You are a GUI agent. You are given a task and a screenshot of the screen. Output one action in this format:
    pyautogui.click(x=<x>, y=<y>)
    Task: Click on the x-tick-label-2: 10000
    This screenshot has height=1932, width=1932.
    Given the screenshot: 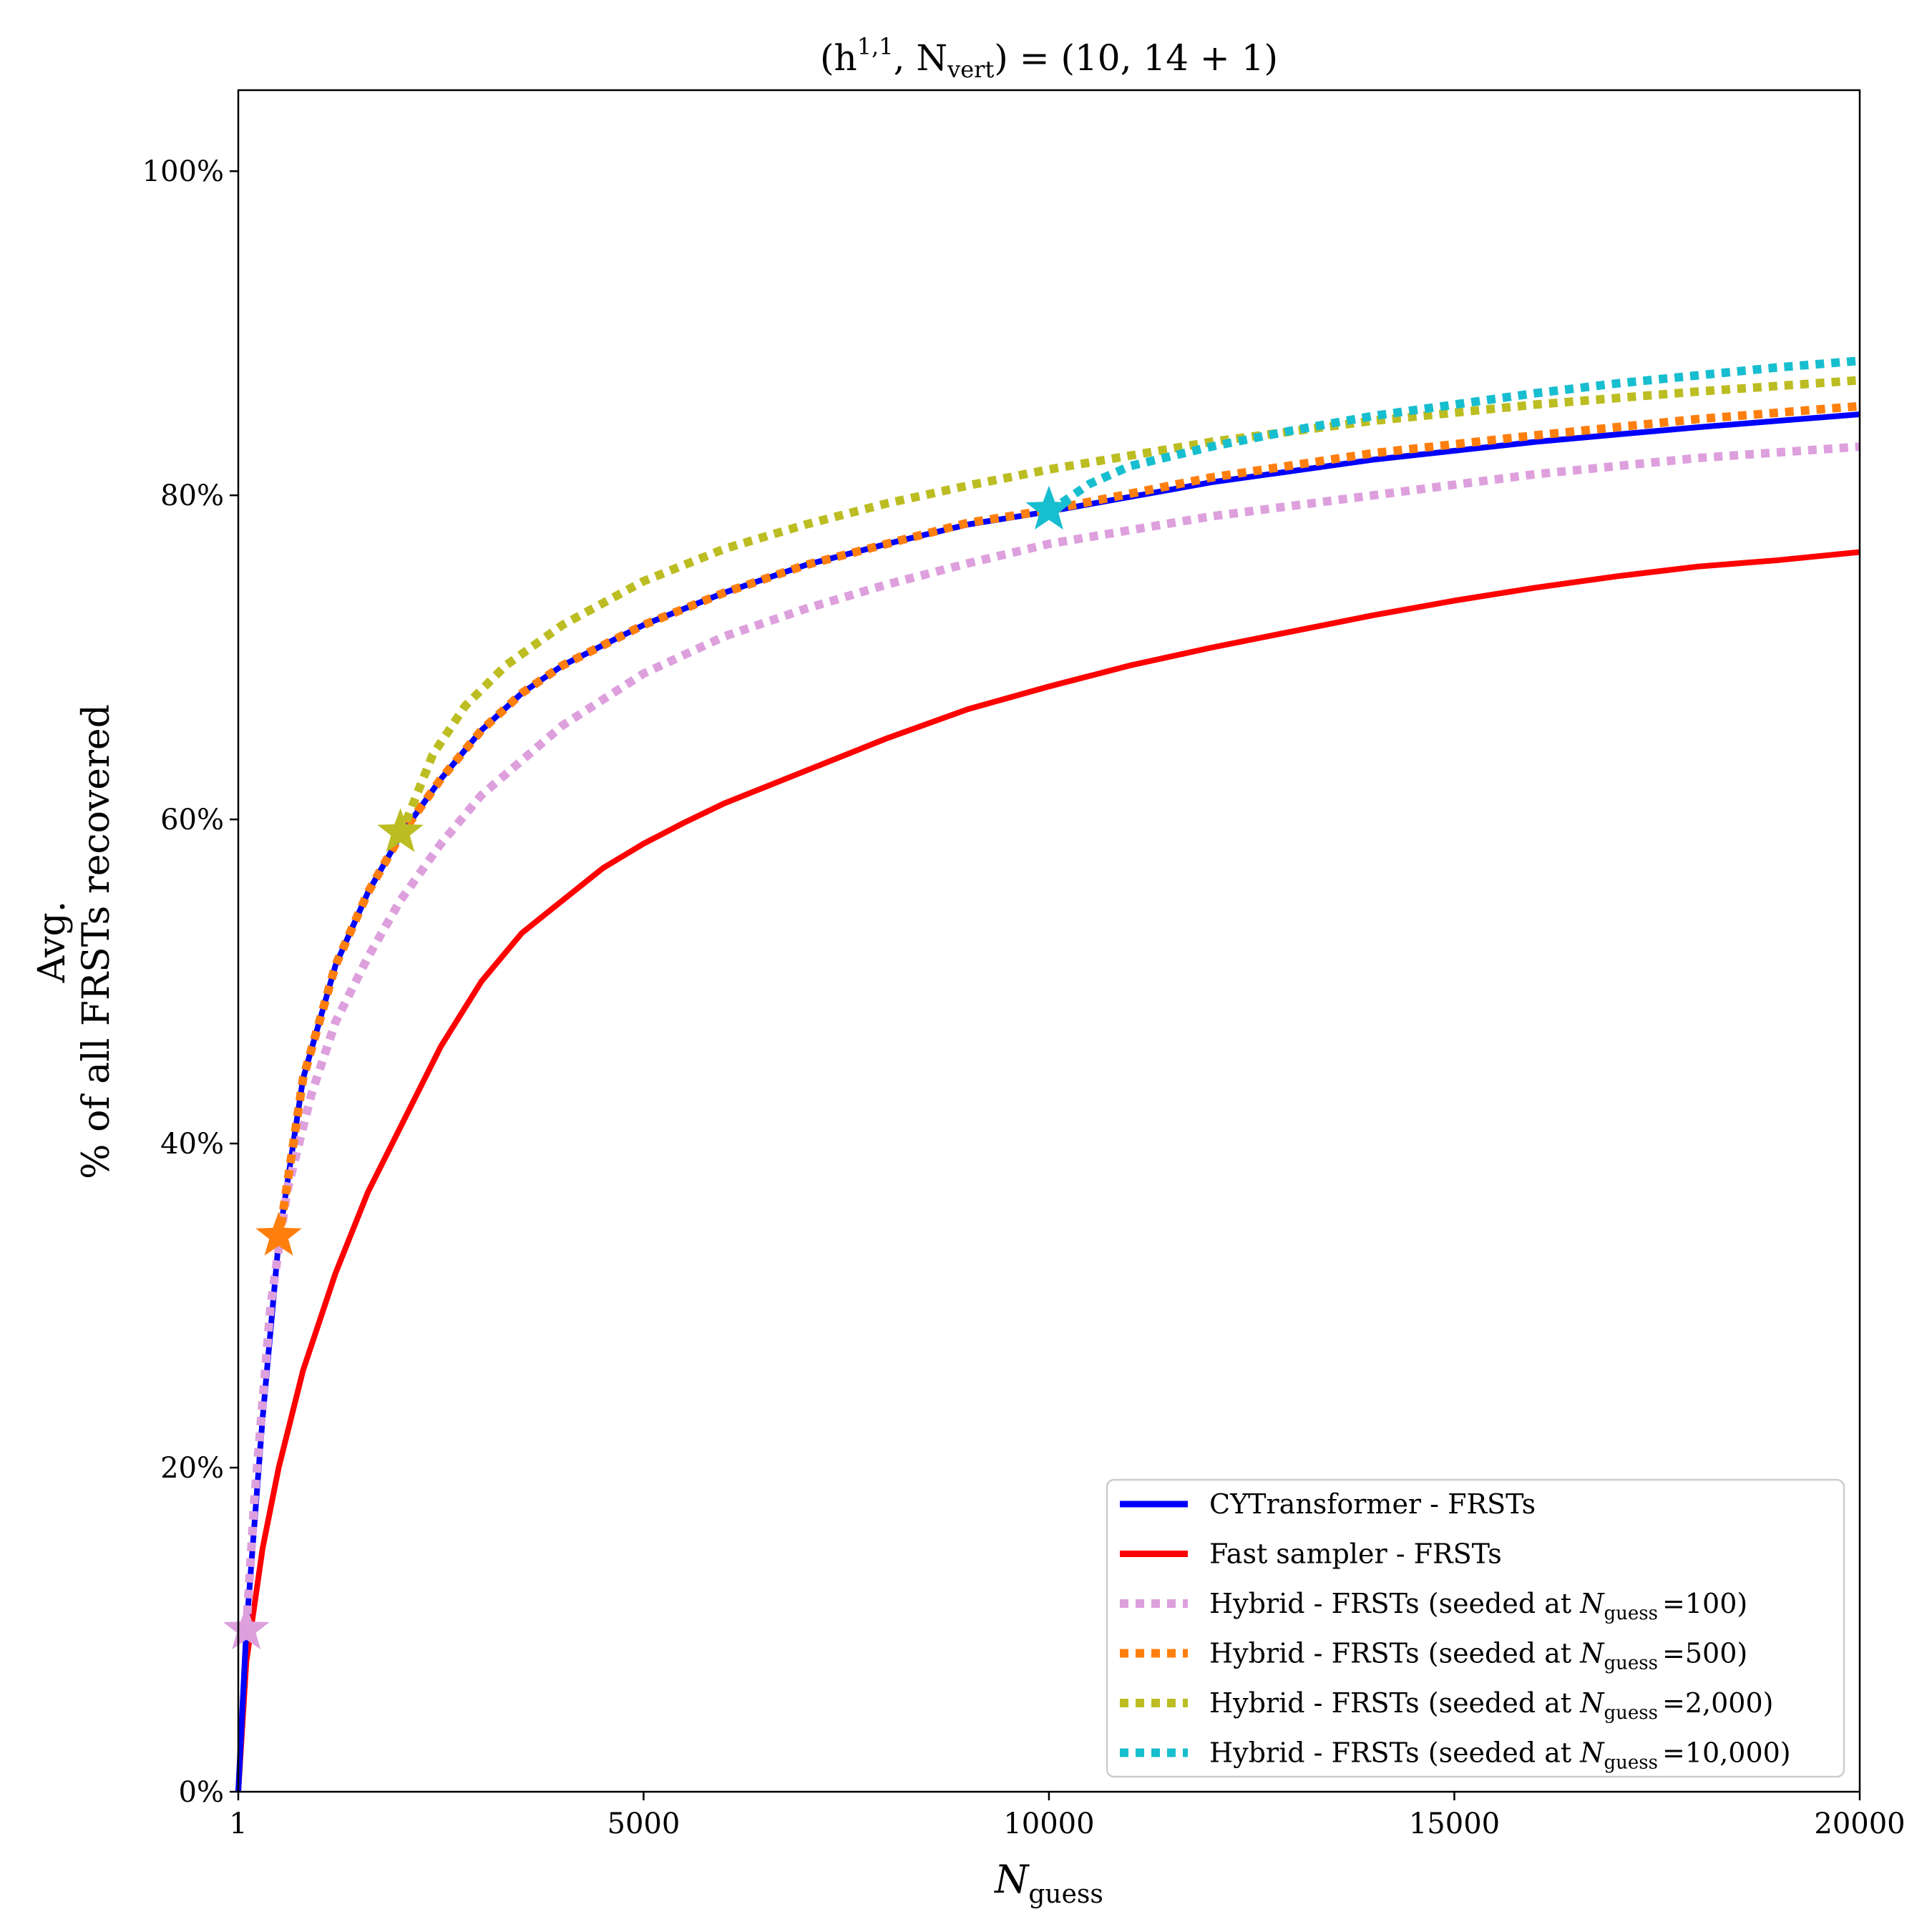 What is the action you would take?
    pyautogui.click(x=1048, y=1823)
    